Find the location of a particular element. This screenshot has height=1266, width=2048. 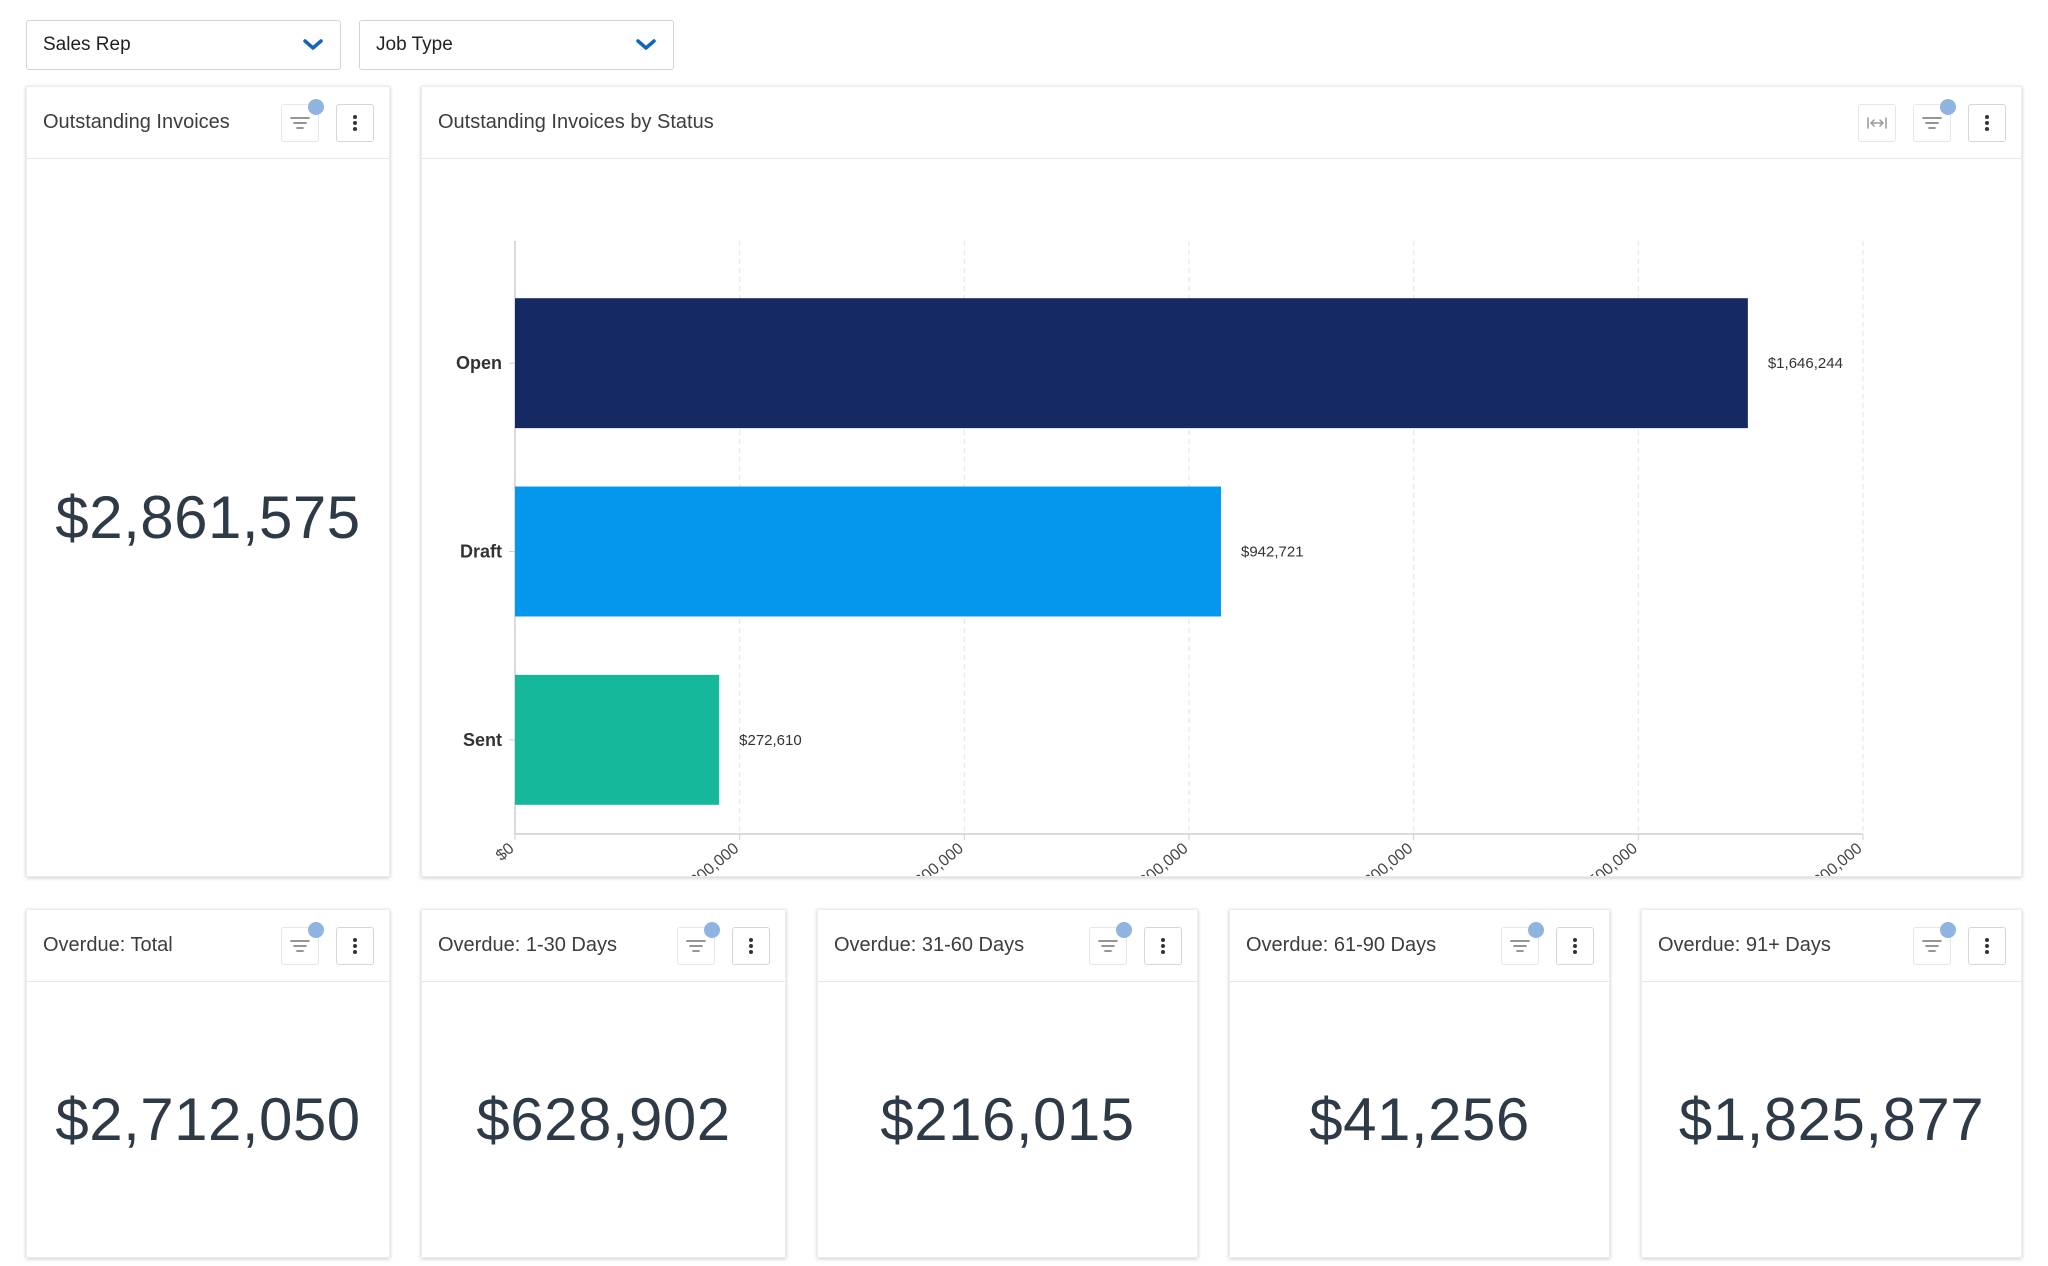

kpi-value: $2,712,050 is located at coordinates (208, 1119).